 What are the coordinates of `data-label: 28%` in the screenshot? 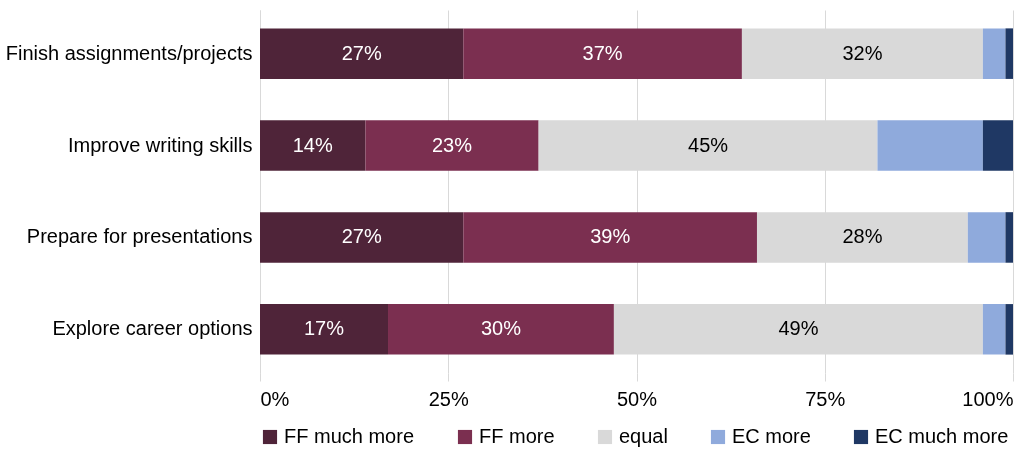 It's located at (862, 236).